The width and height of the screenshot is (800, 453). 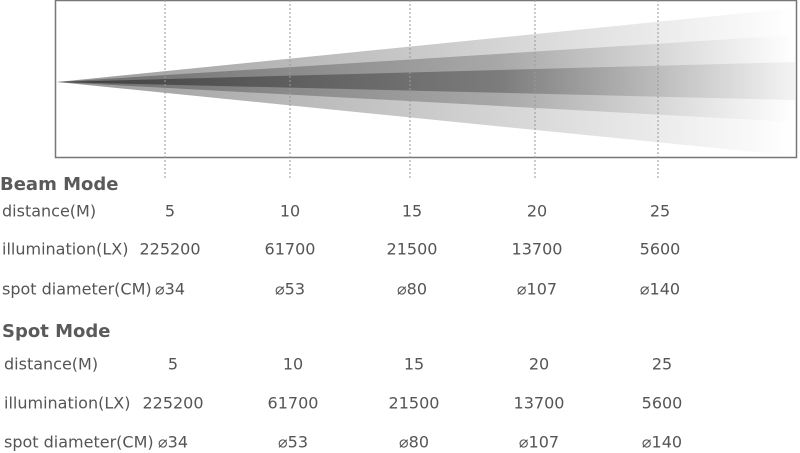 What do you see at coordinates (56, 331) in the screenshot?
I see `section-title: Spot Mode` at bounding box center [56, 331].